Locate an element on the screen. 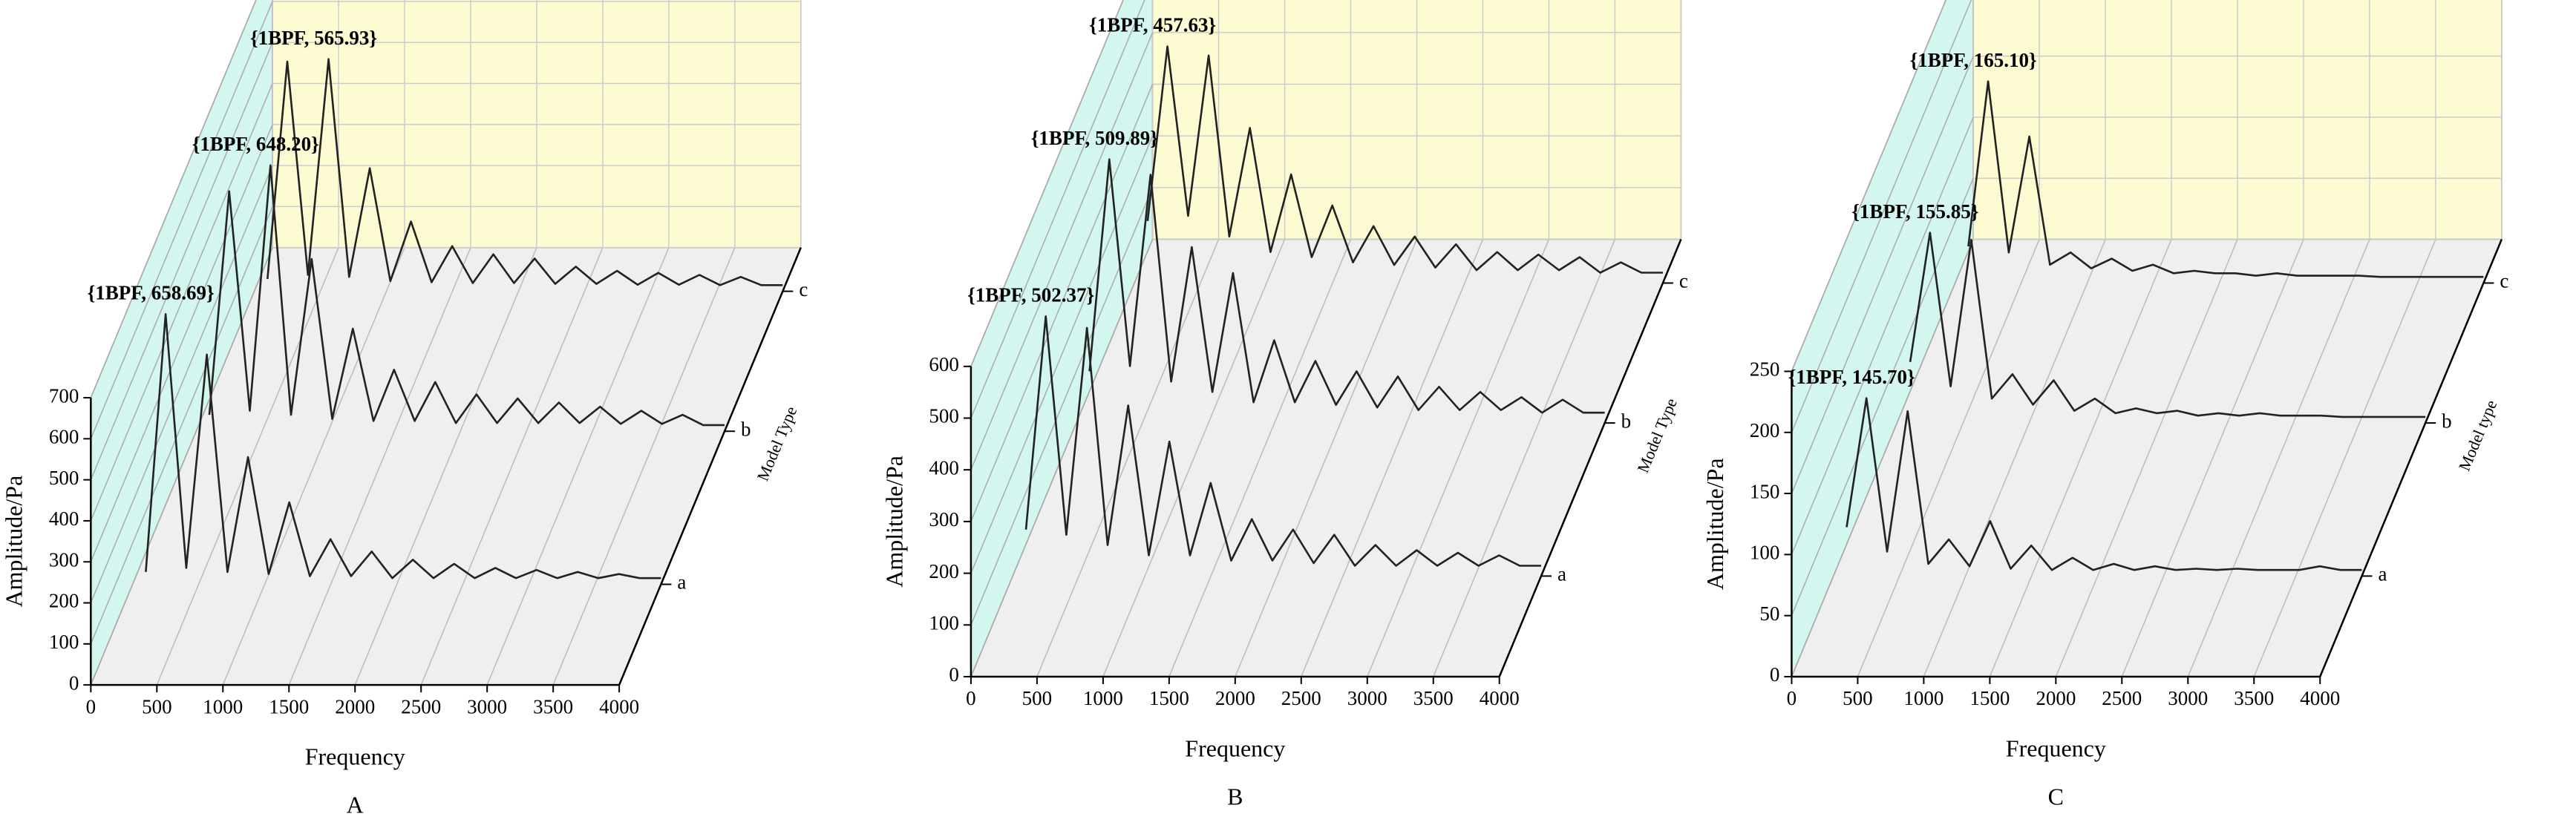  caption: A is located at coordinates (355, 804).